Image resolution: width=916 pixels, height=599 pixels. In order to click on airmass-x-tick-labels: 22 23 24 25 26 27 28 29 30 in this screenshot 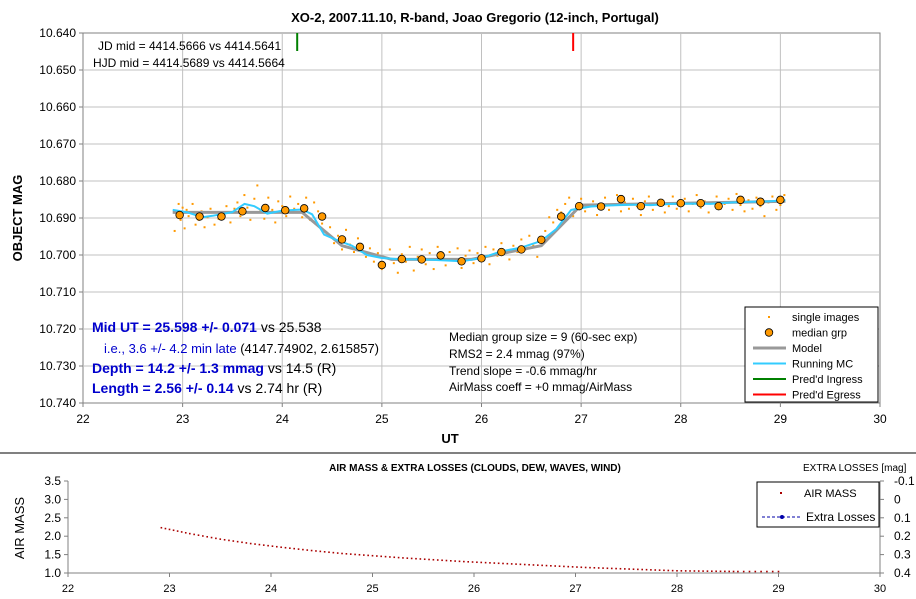, I will do `click(474, 584)`.